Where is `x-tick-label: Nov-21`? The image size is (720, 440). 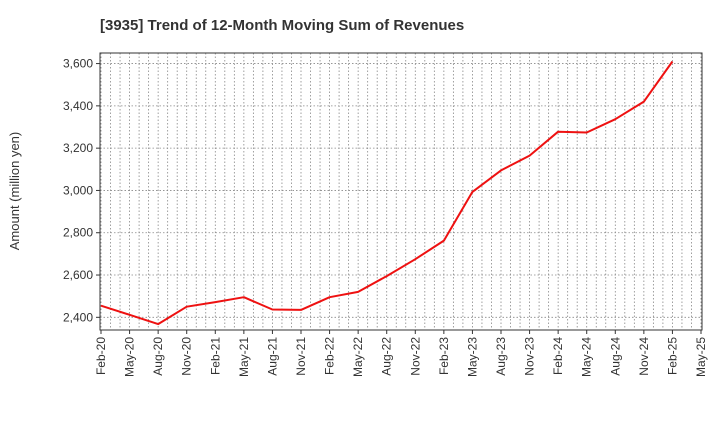
x-tick-label: Nov-21 is located at coordinates (301, 356).